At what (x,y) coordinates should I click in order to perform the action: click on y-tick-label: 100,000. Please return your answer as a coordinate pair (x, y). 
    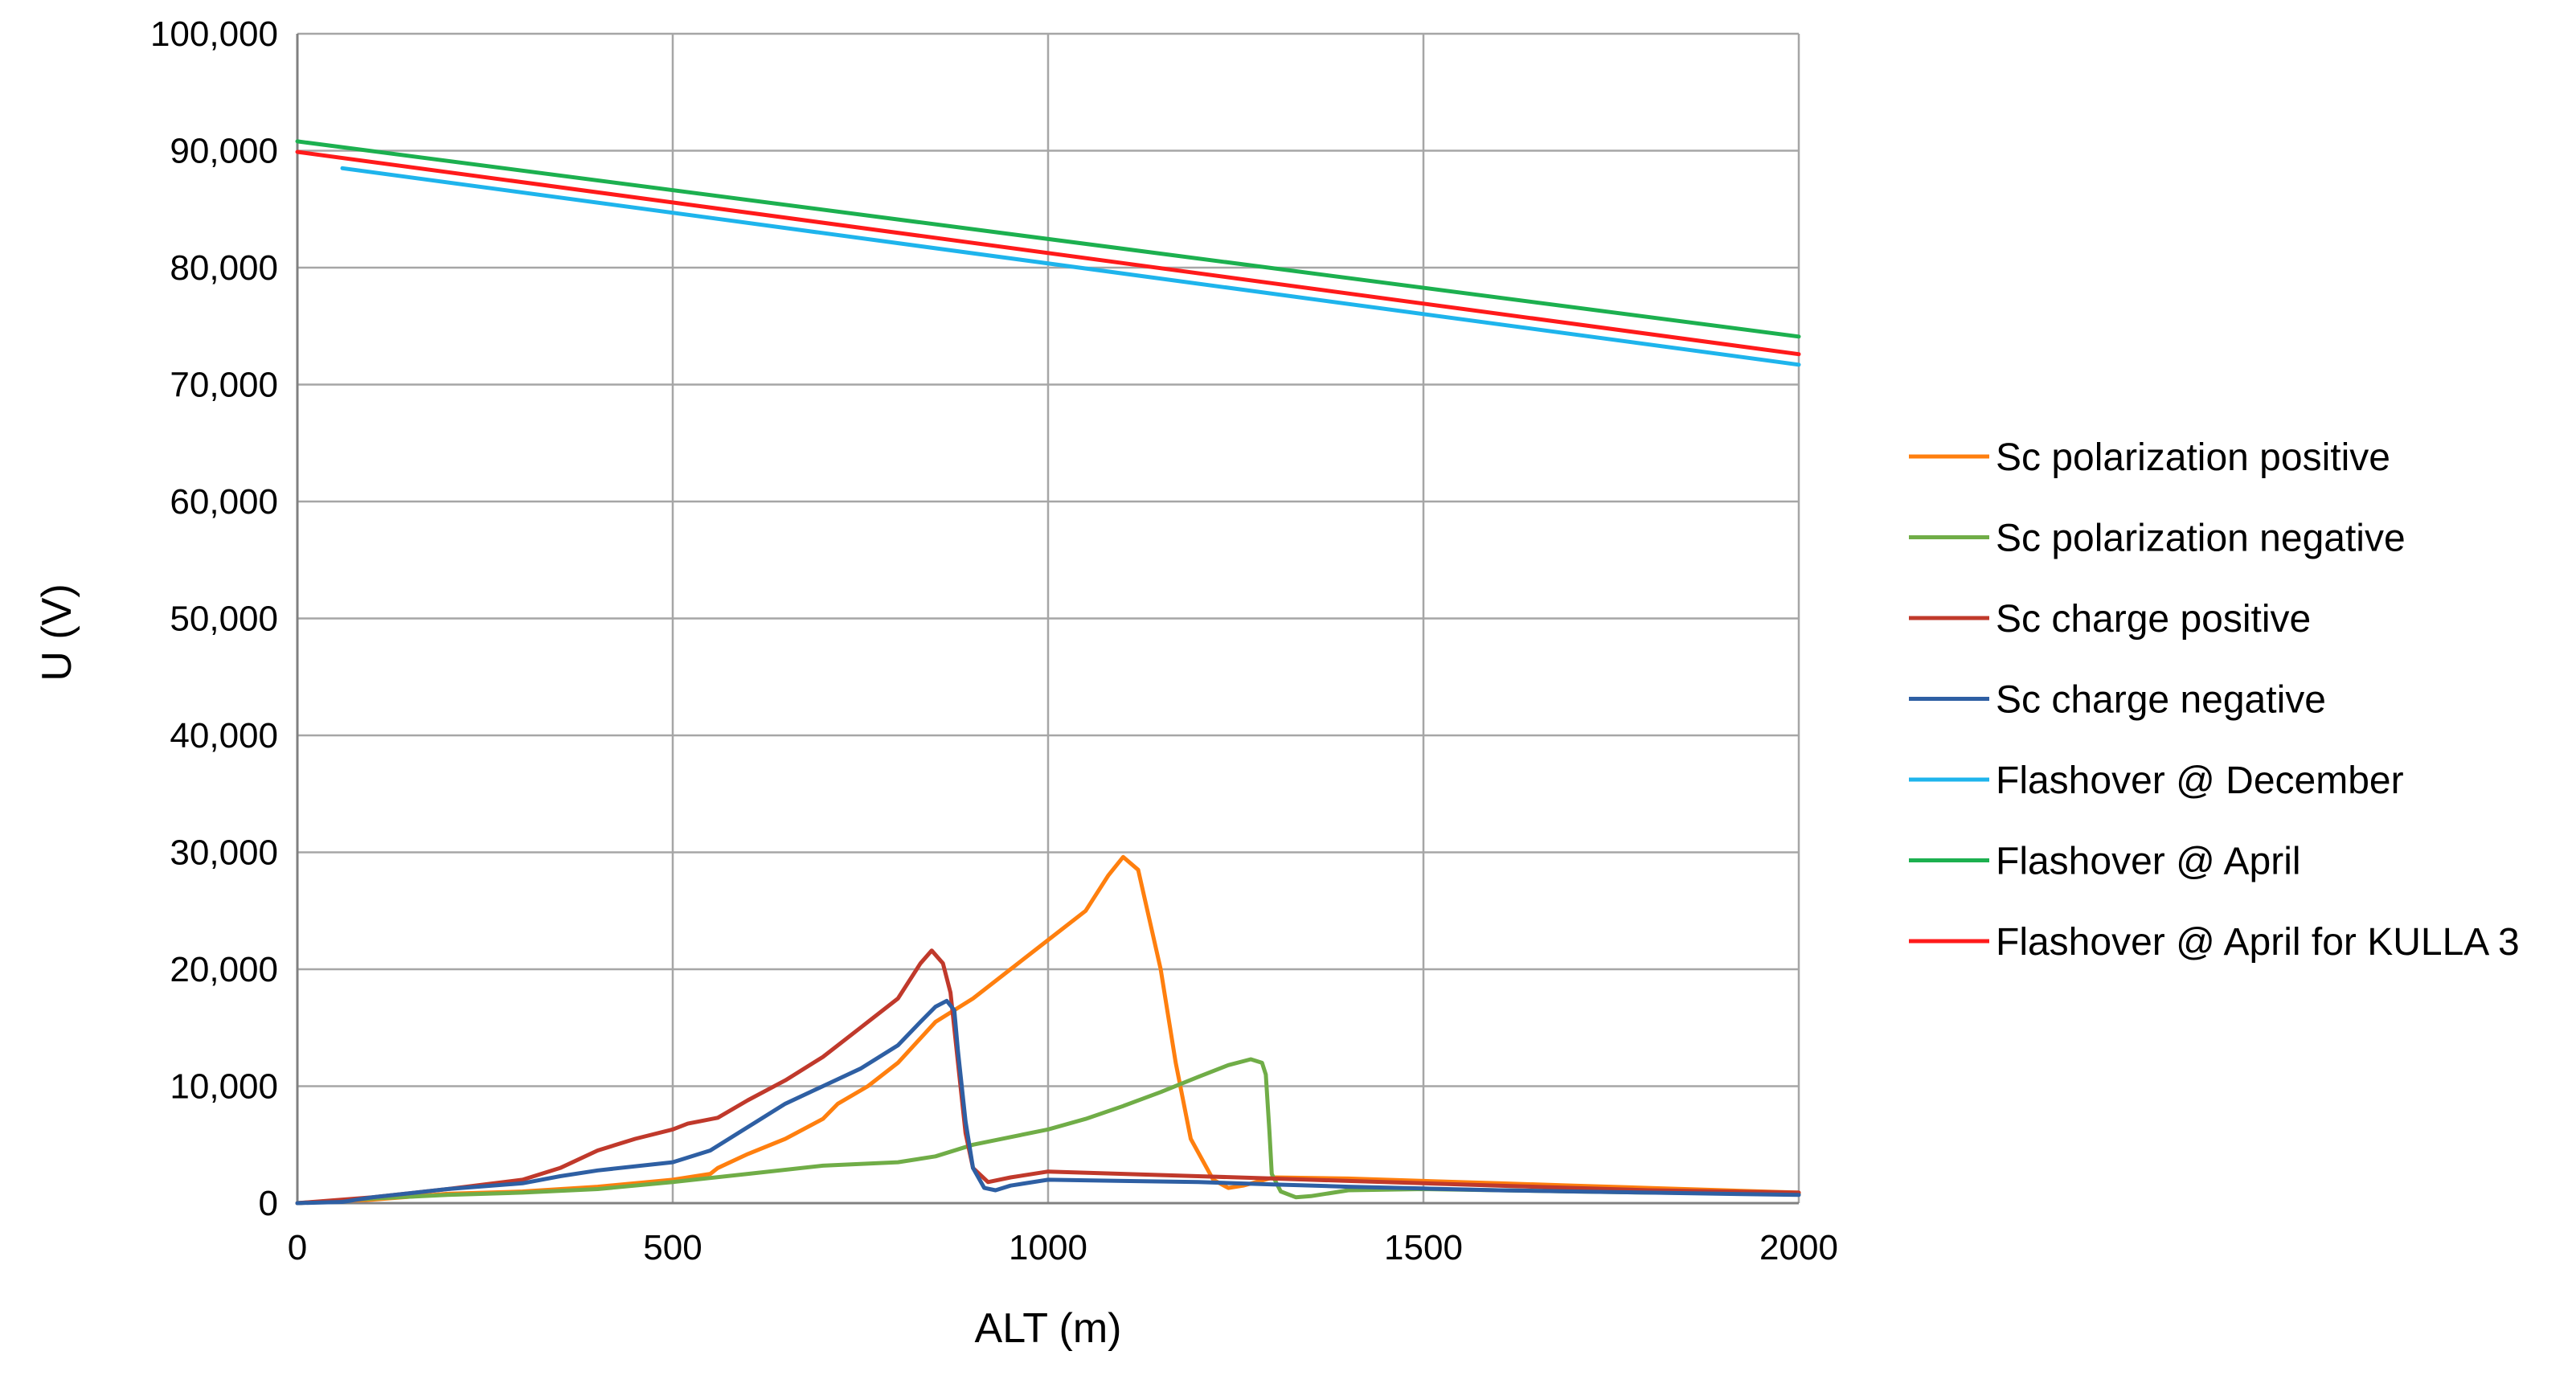
    Looking at the image, I should click on (214, 34).